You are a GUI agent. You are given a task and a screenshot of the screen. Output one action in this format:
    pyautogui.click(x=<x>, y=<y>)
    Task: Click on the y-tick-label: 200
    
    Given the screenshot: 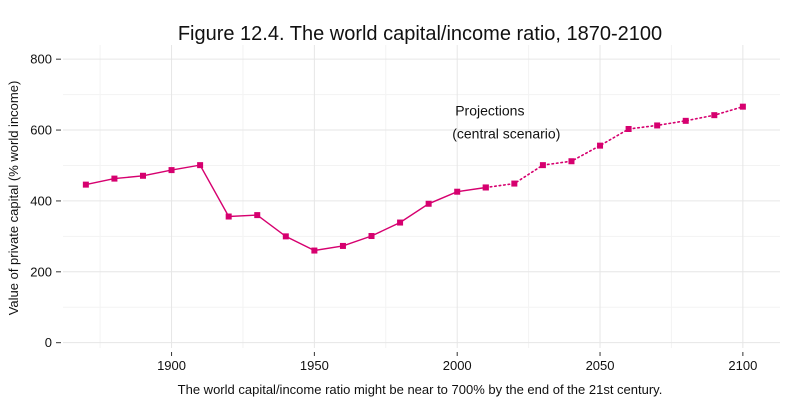 What is the action you would take?
    pyautogui.click(x=41, y=271)
    